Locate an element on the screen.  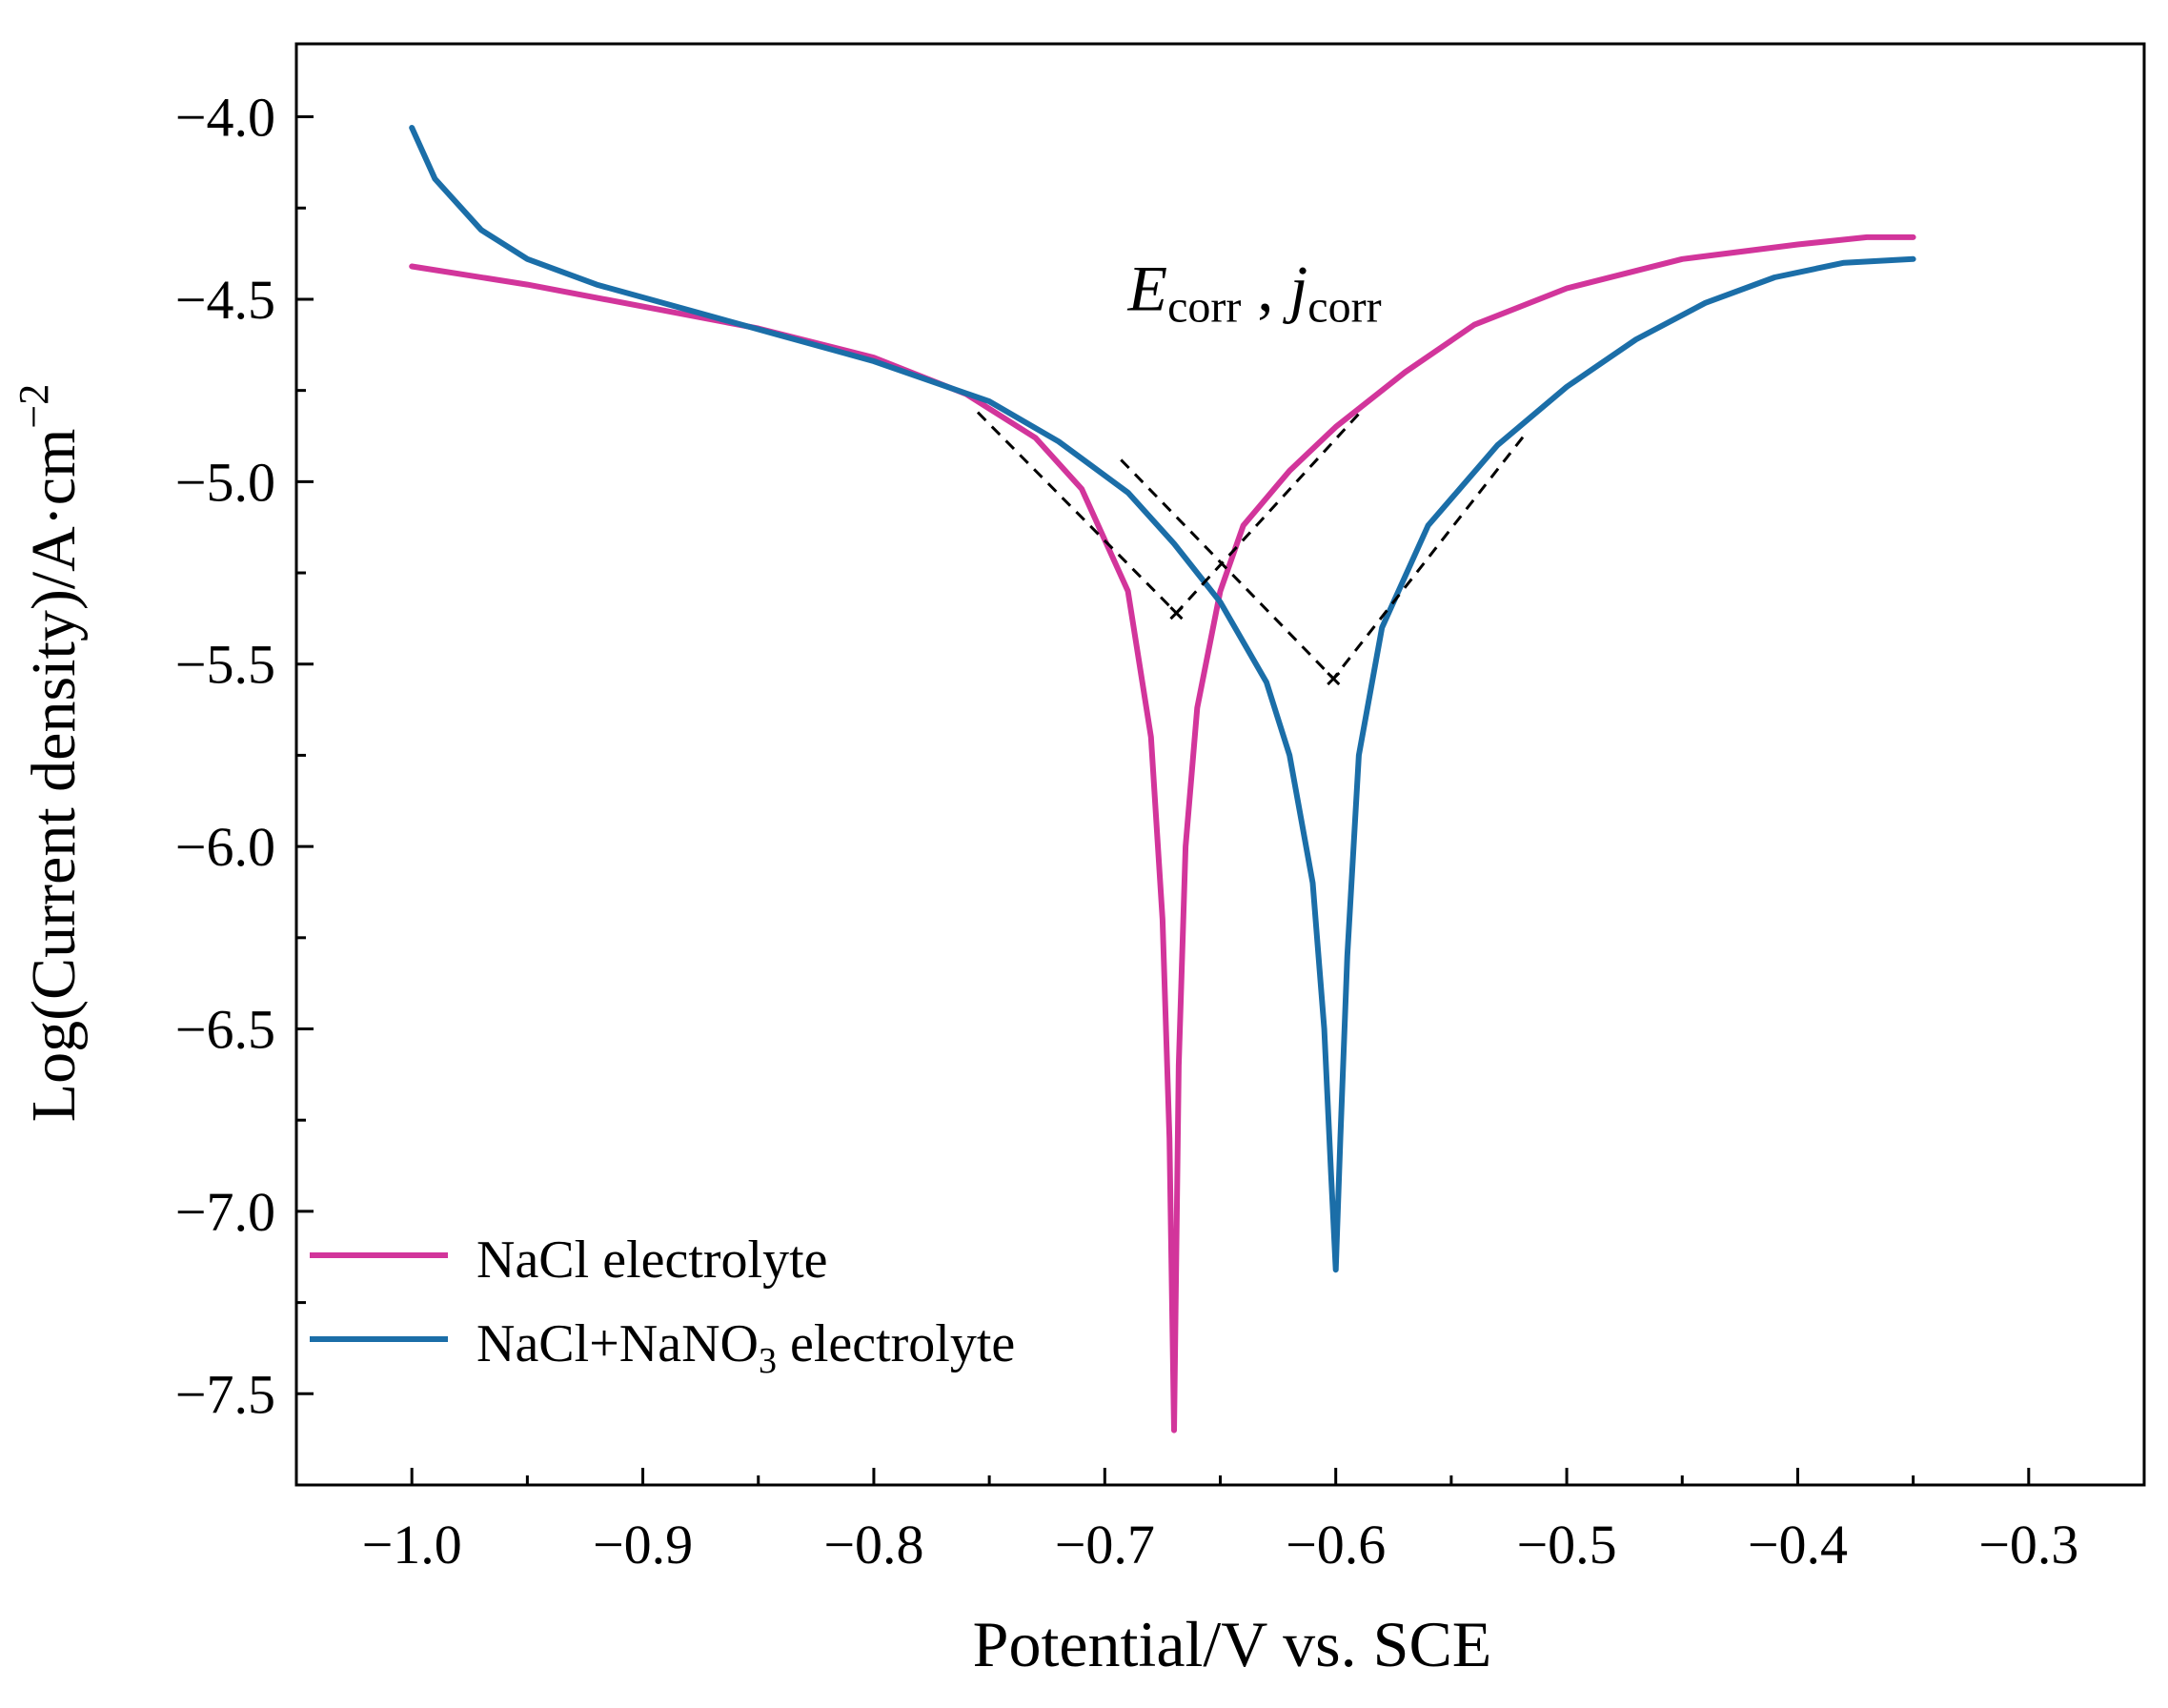
y-axis-label: Log(Current density)/A·cm−2 is located at coordinates (50, 753).